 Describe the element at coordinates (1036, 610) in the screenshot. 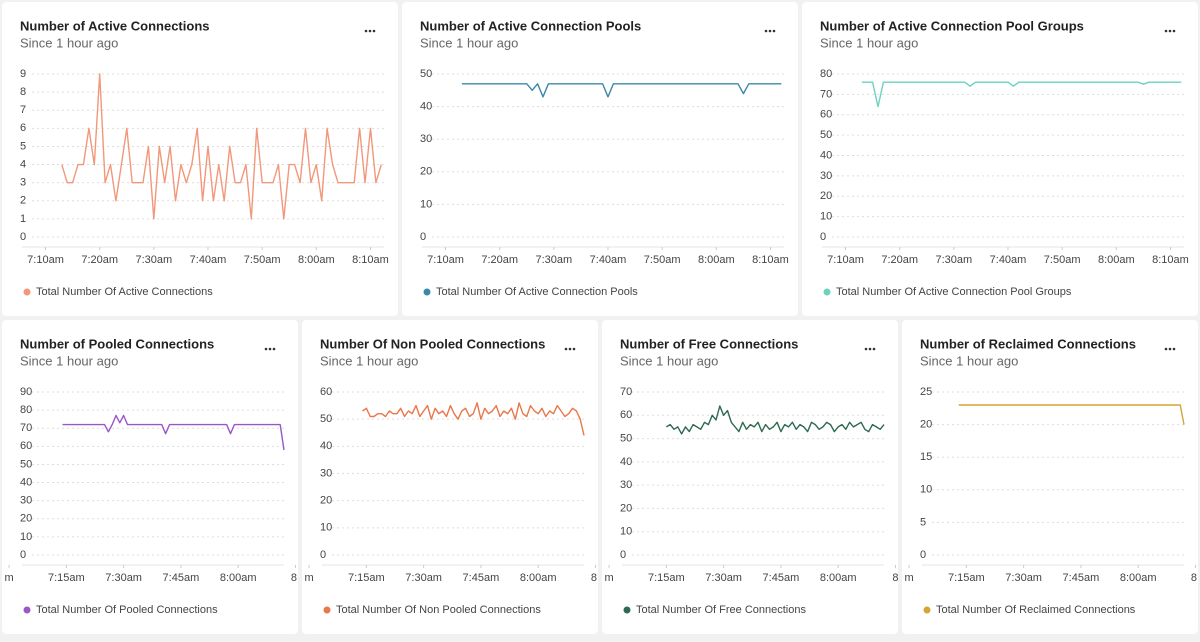

I see `legend-label: Total Number Of Reclaimed Connections` at that location.